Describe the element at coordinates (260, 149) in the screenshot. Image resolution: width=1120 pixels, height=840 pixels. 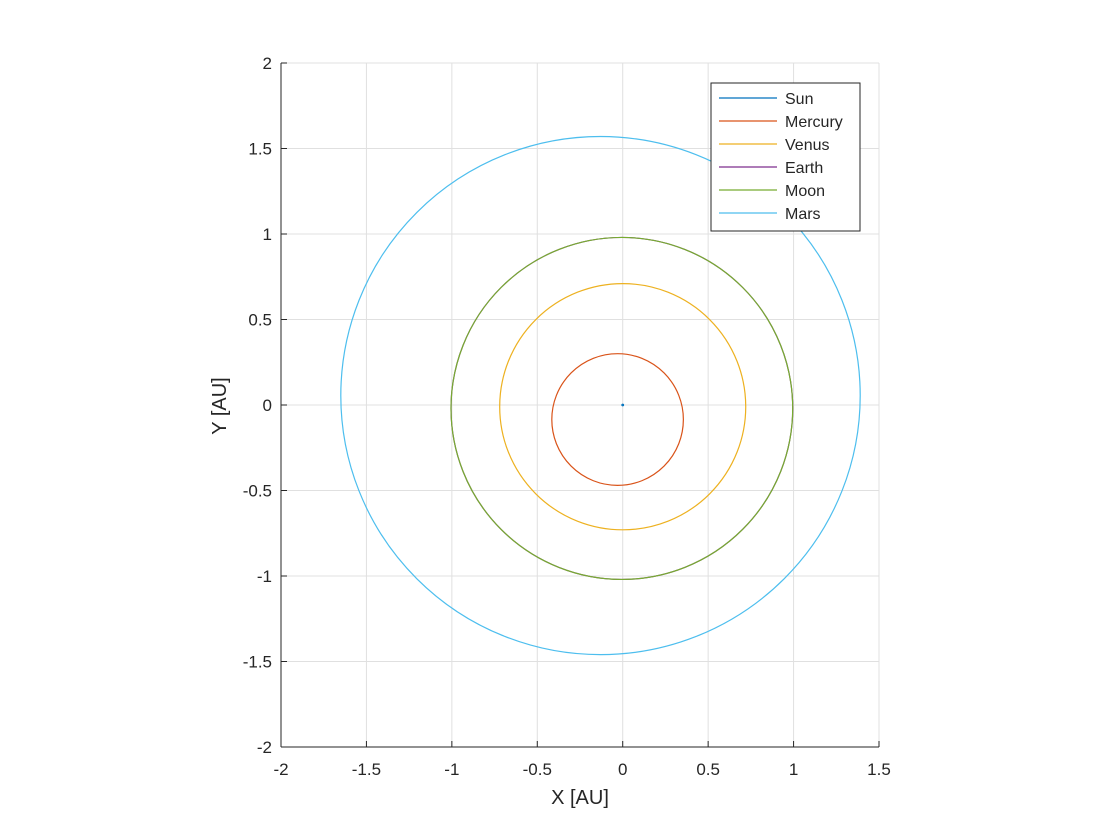
I see `y-tick-label: 1.5` at that location.